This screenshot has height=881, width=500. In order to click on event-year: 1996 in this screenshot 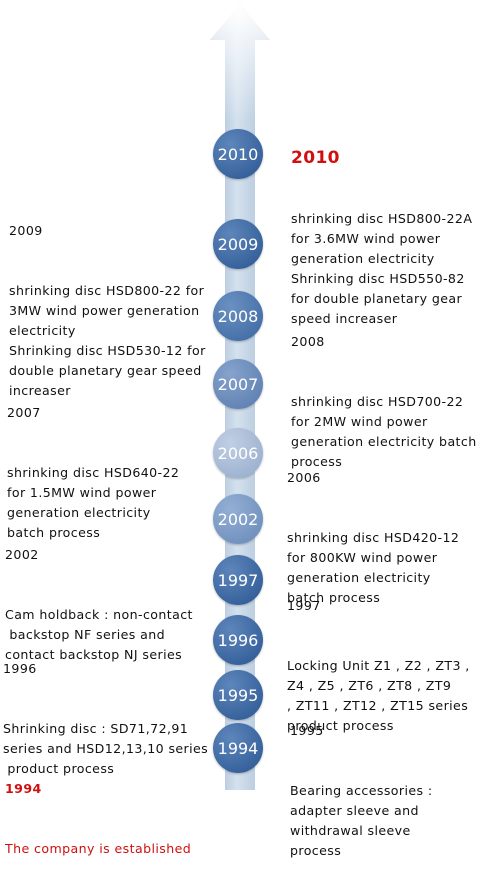, I will do `click(20, 668)`.